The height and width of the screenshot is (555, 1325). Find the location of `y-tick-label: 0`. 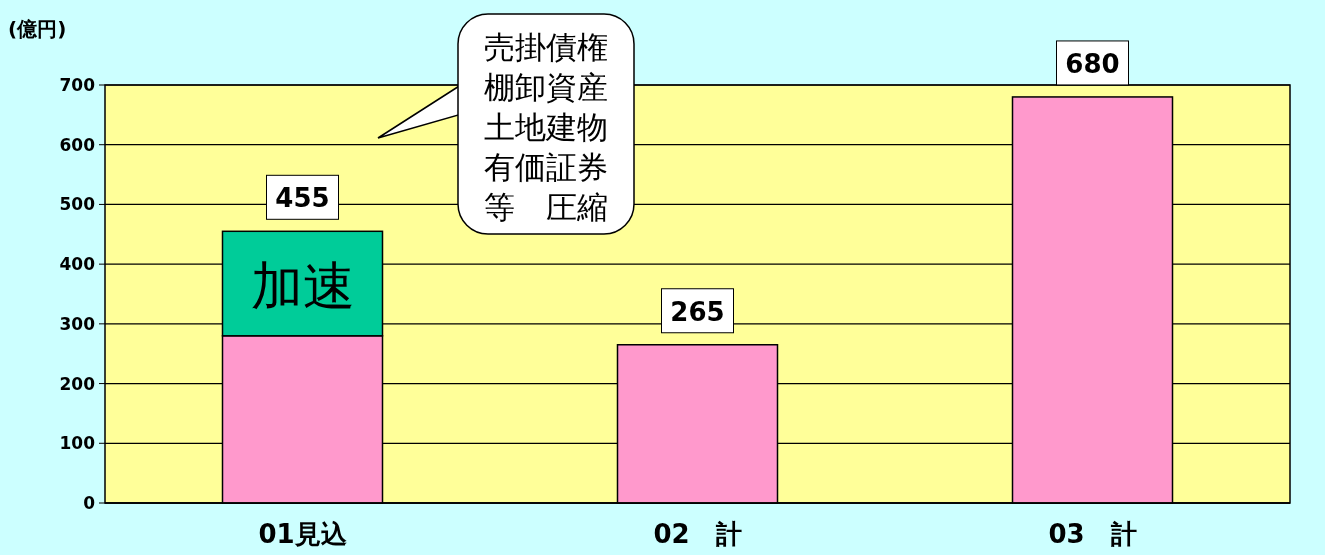

y-tick-label: 0 is located at coordinates (89, 503).